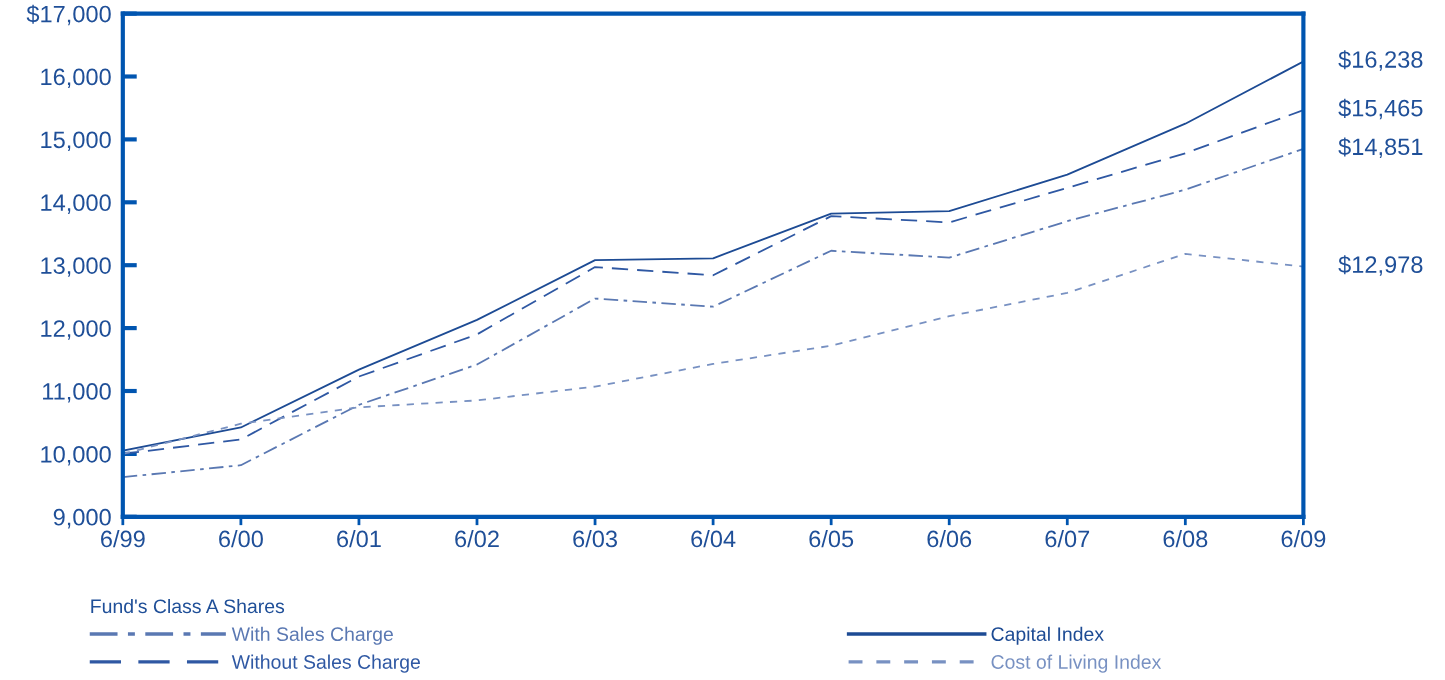 Image resolution: width=1445 pixels, height=680 pixels. I want to click on y-tick-label: 12,000, so click(76, 330).